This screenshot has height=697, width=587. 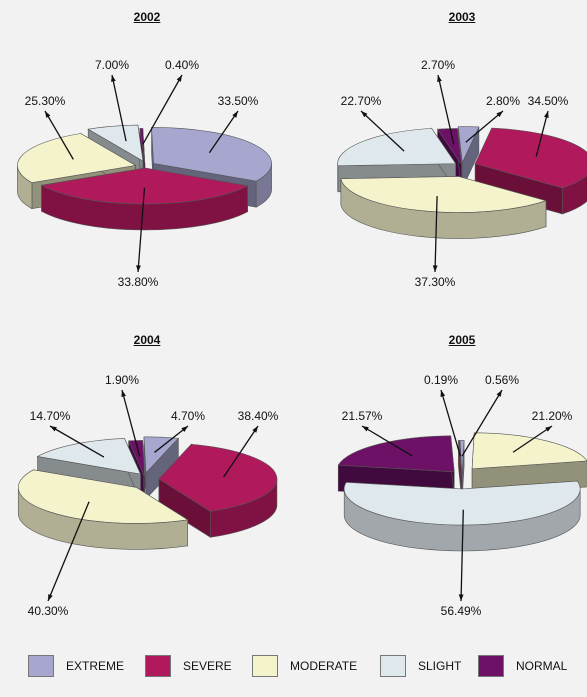 I want to click on arrow-2002-normal, so click(x=162, y=109).